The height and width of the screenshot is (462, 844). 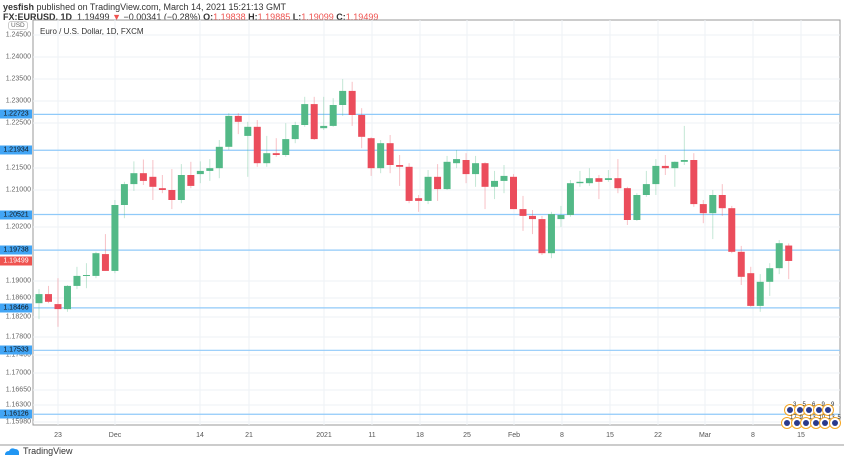 What do you see at coordinates (117, 17) in the screenshot?
I see `down-arrow-icon: ▼` at bounding box center [117, 17].